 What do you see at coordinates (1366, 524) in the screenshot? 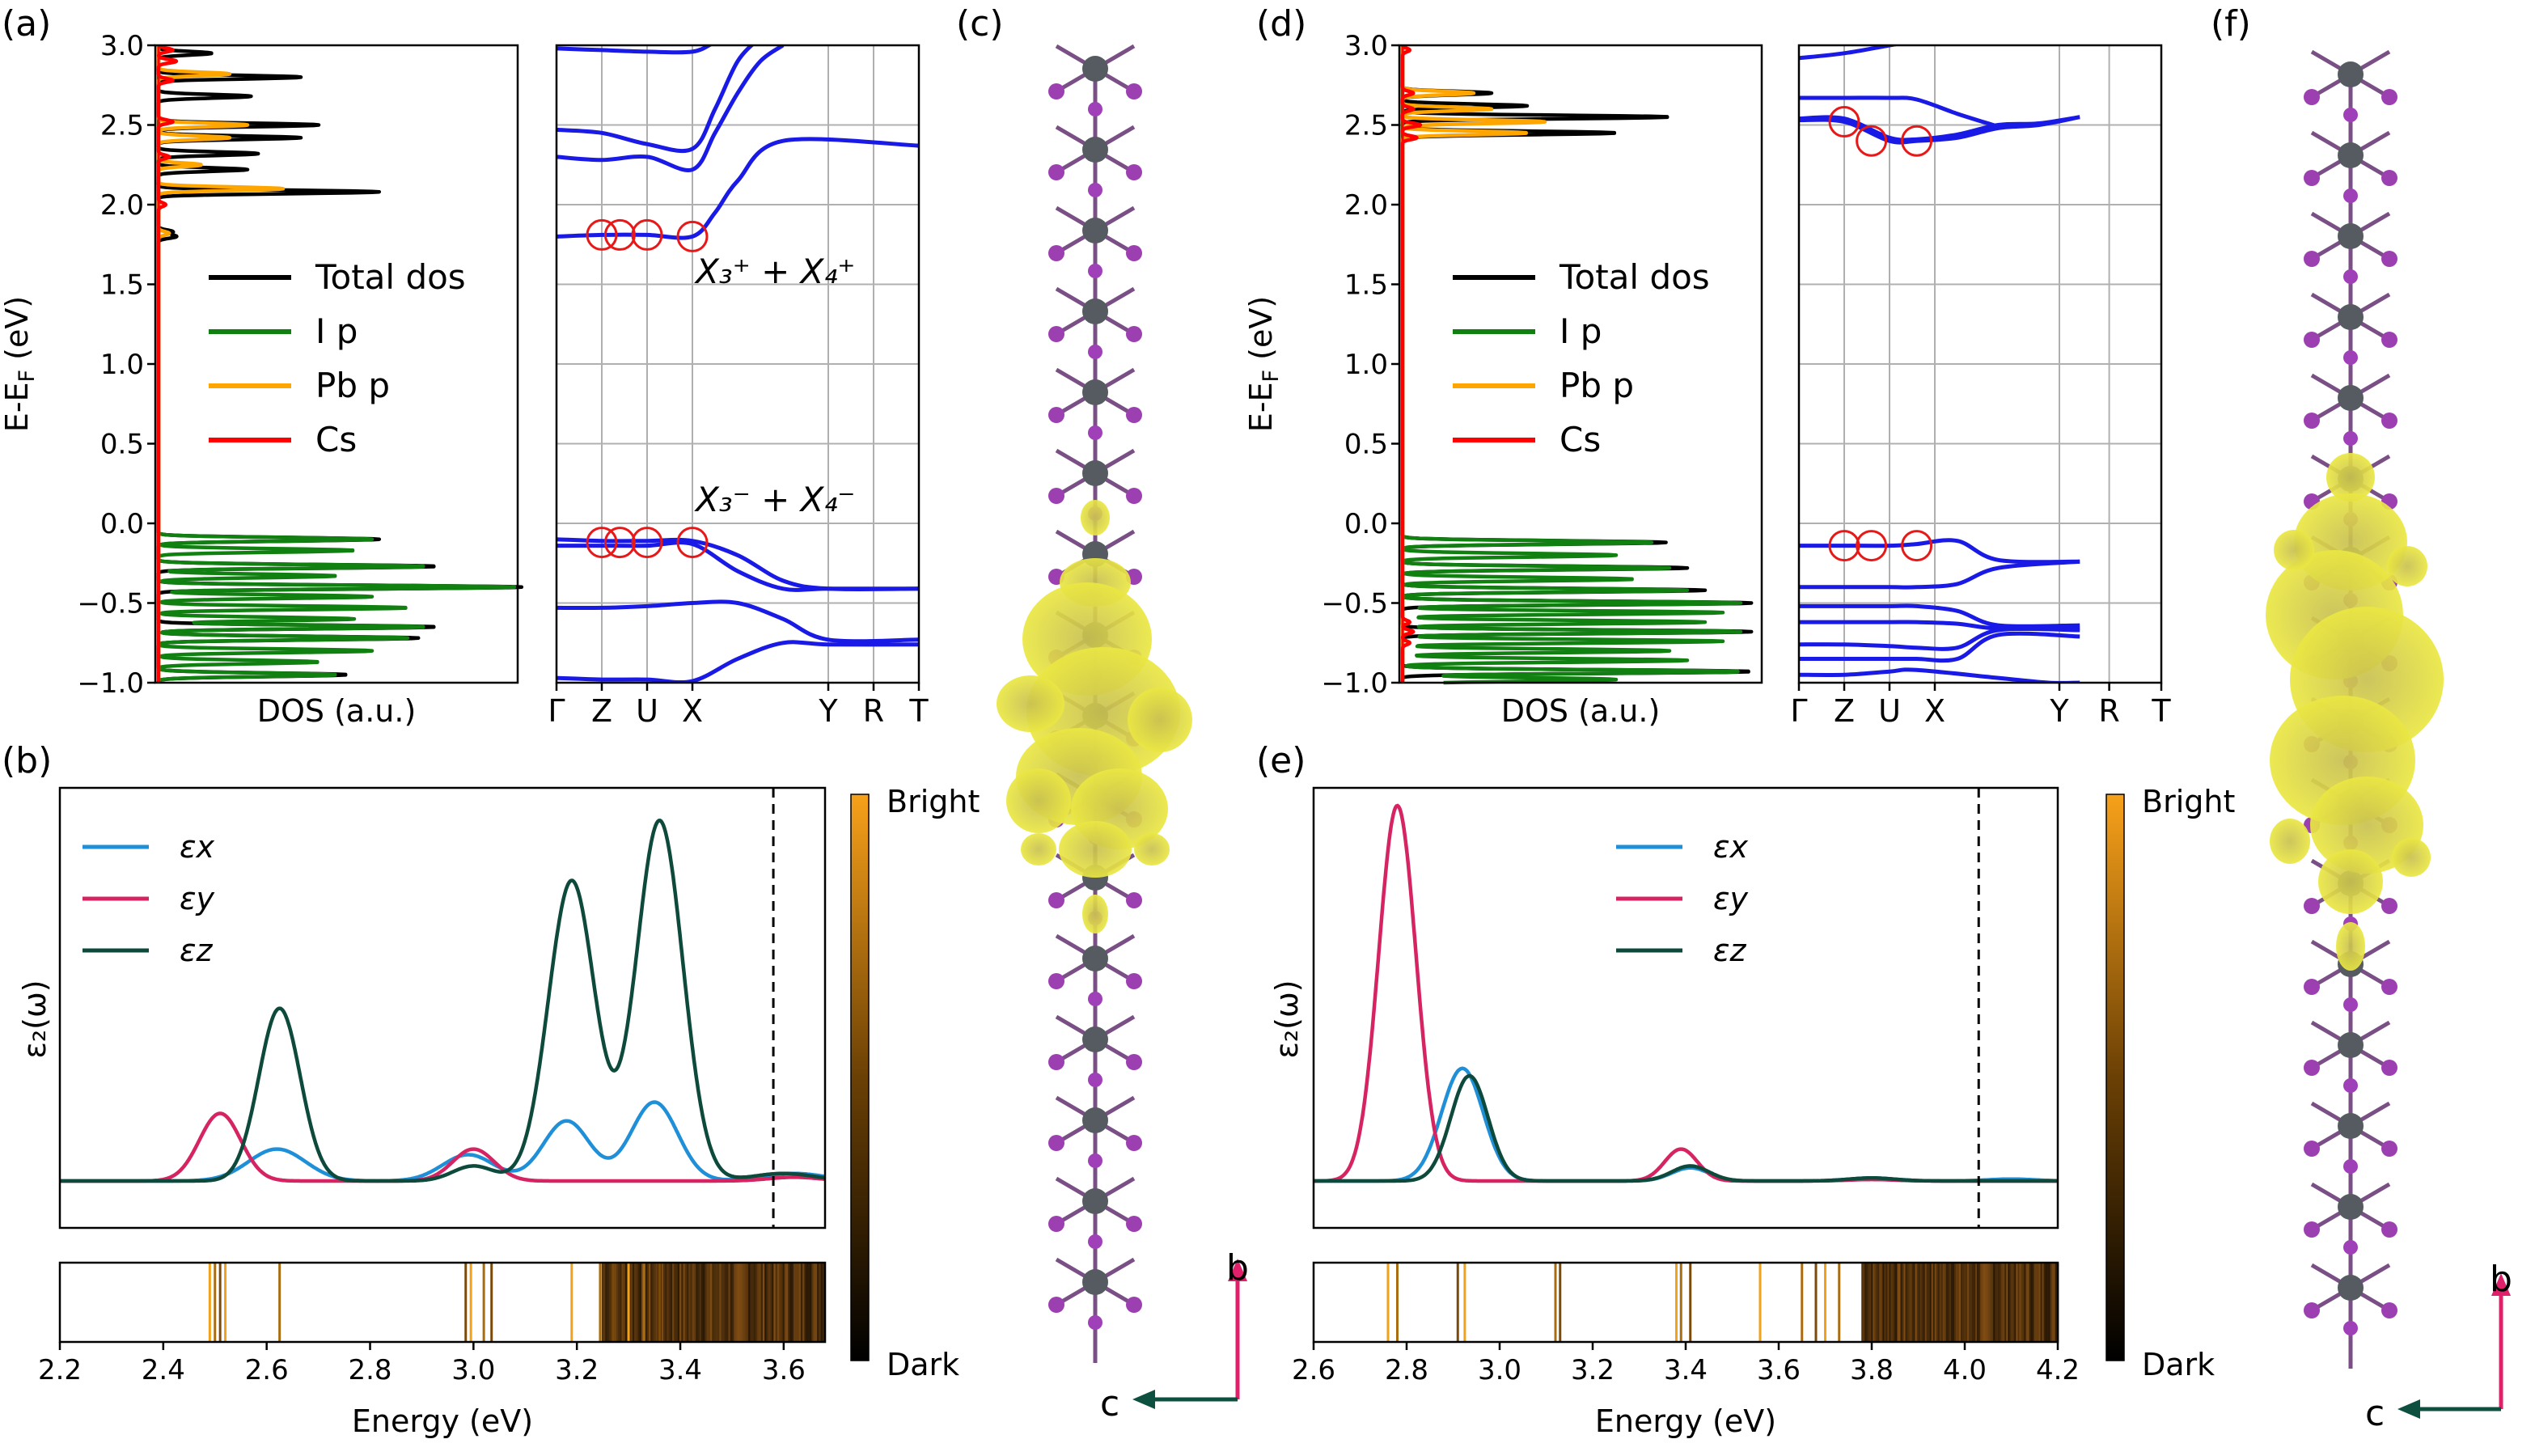
I see `y-tick-label: 0.0` at bounding box center [1366, 524].